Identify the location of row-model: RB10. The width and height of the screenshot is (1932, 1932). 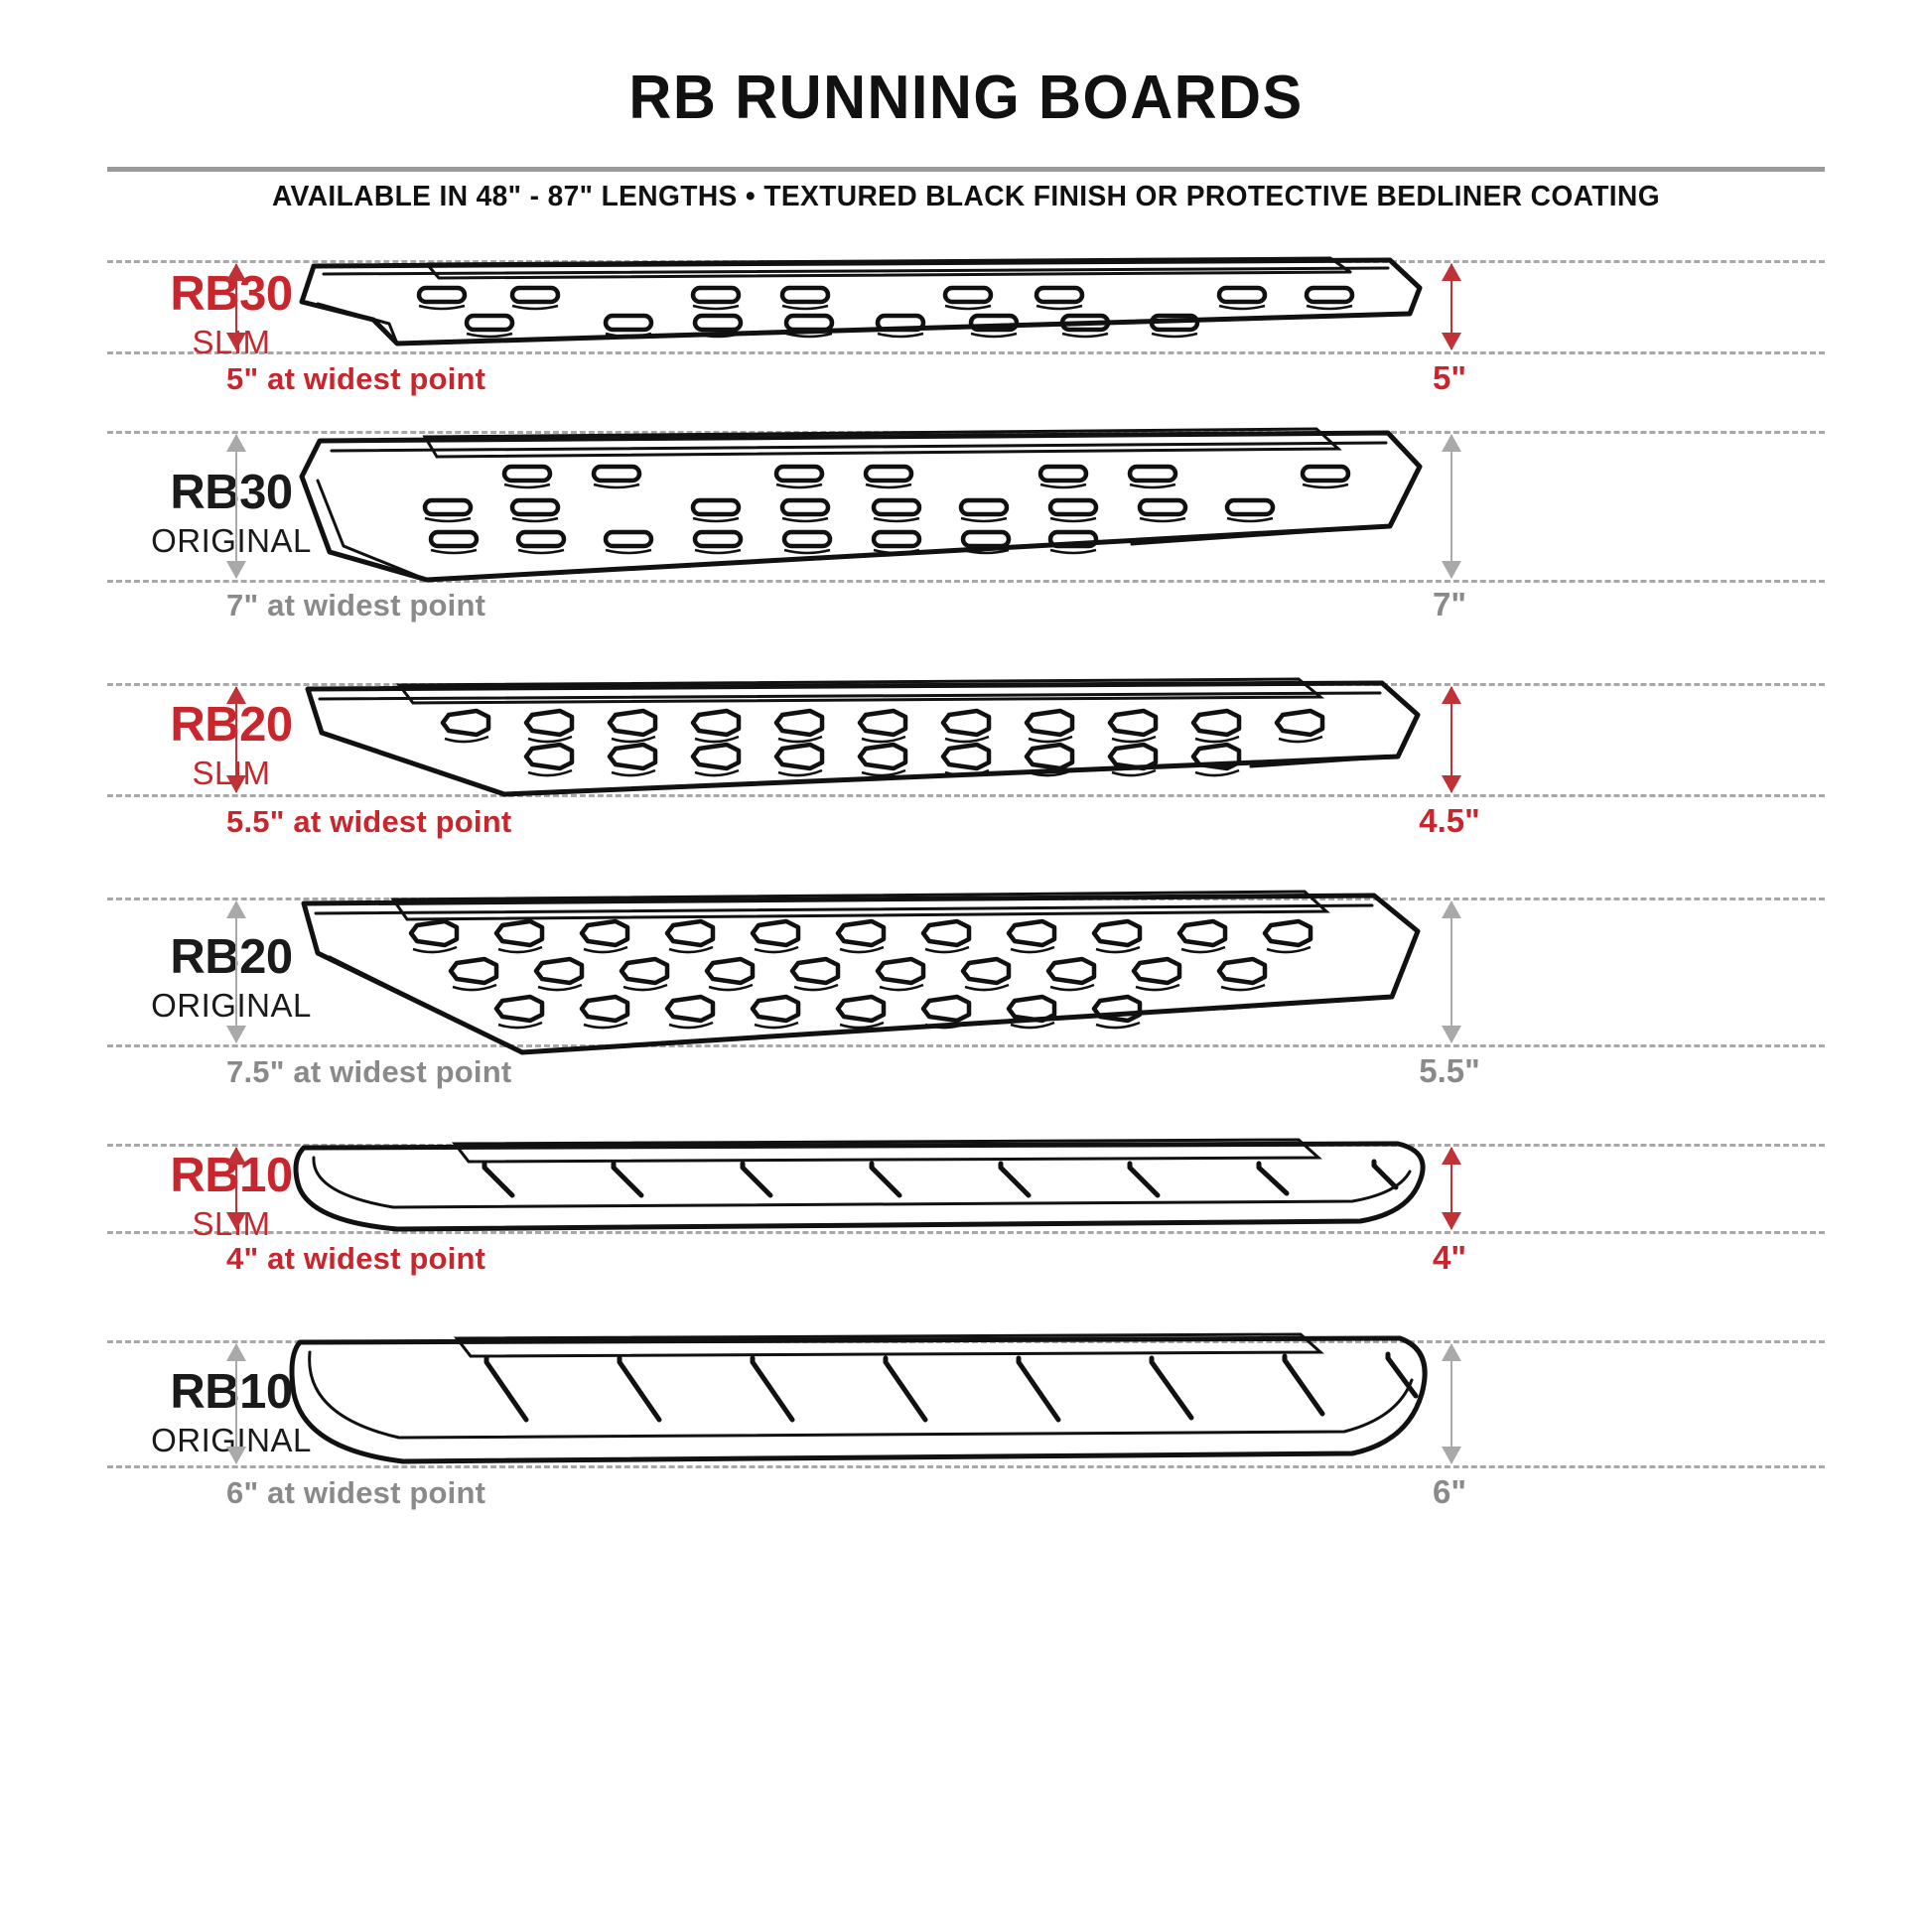
(232, 1392).